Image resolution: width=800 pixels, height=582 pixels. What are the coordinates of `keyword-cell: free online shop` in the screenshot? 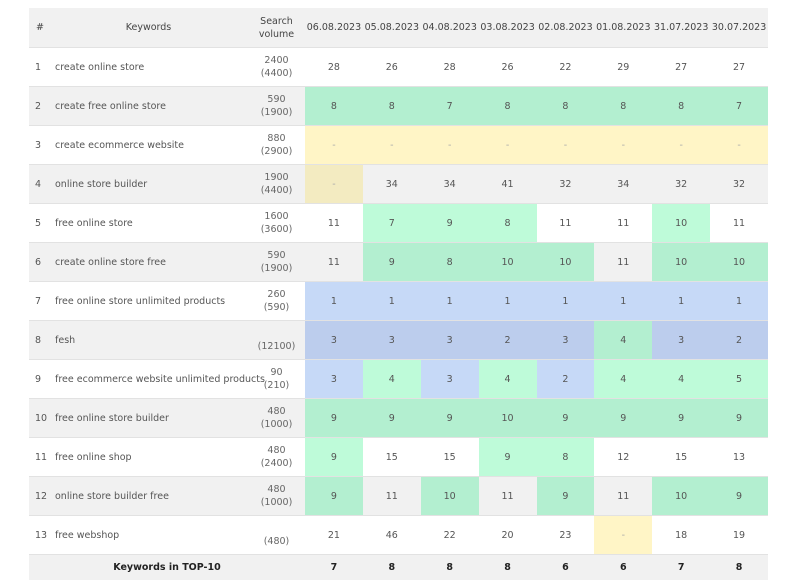 It's located at (148, 457).